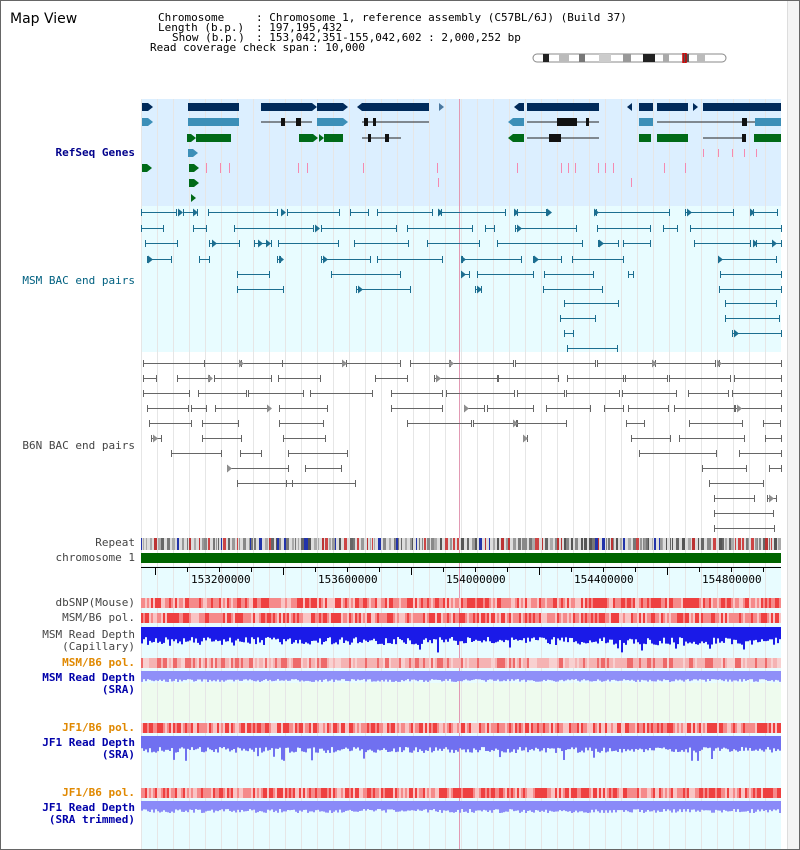 The height and width of the screenshot is (850, 800). What do you see at coordinates (78, 445) in the screenshot?
I see `track-label-b6n-bac: B6N BAC end pairs` at bounding box center [78, 445].